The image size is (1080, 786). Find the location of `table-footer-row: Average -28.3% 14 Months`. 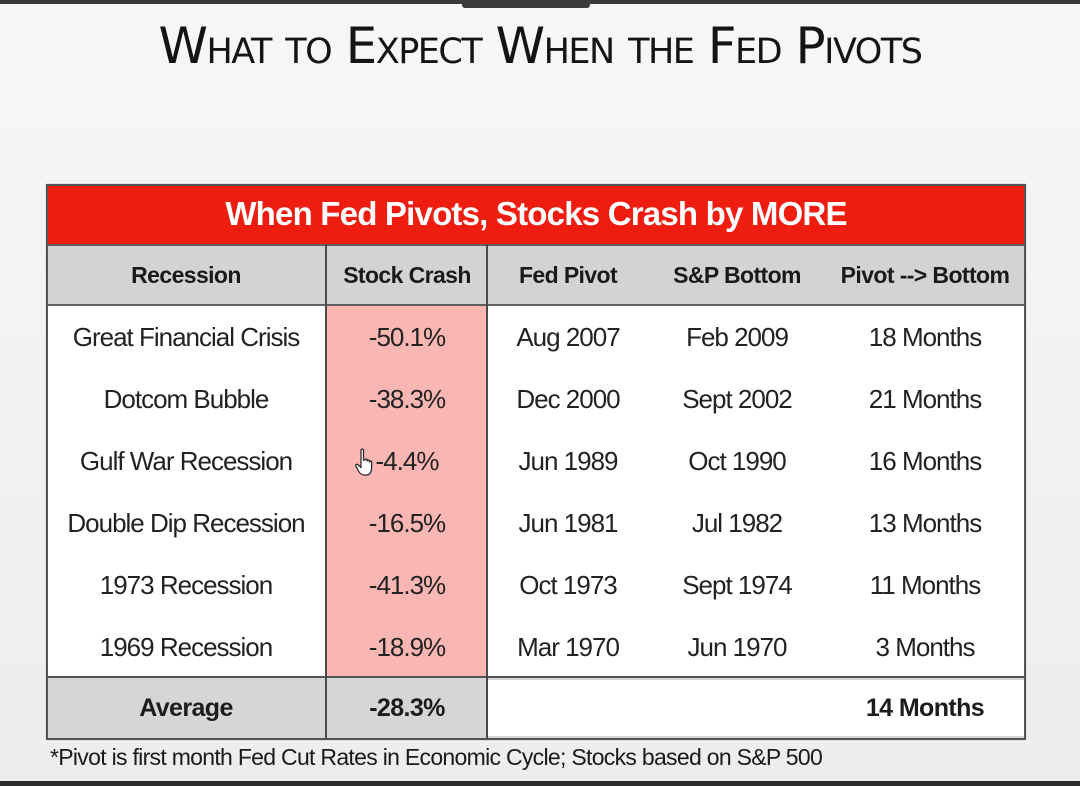

table-footer-row: Average -28.3% 14 Months is located at coordinates (536, 707).